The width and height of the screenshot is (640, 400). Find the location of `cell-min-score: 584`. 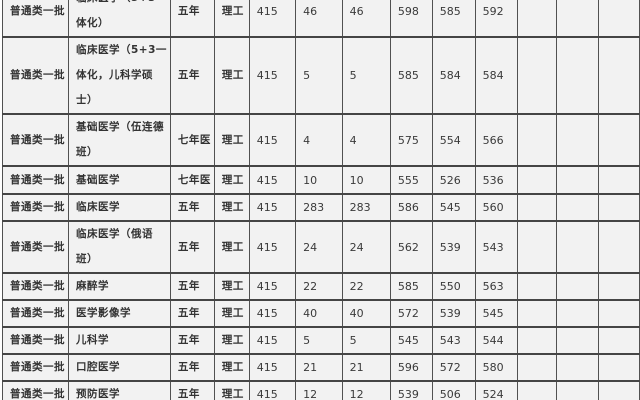

cell-min-score: 584 is located at coordinates (453, 75).